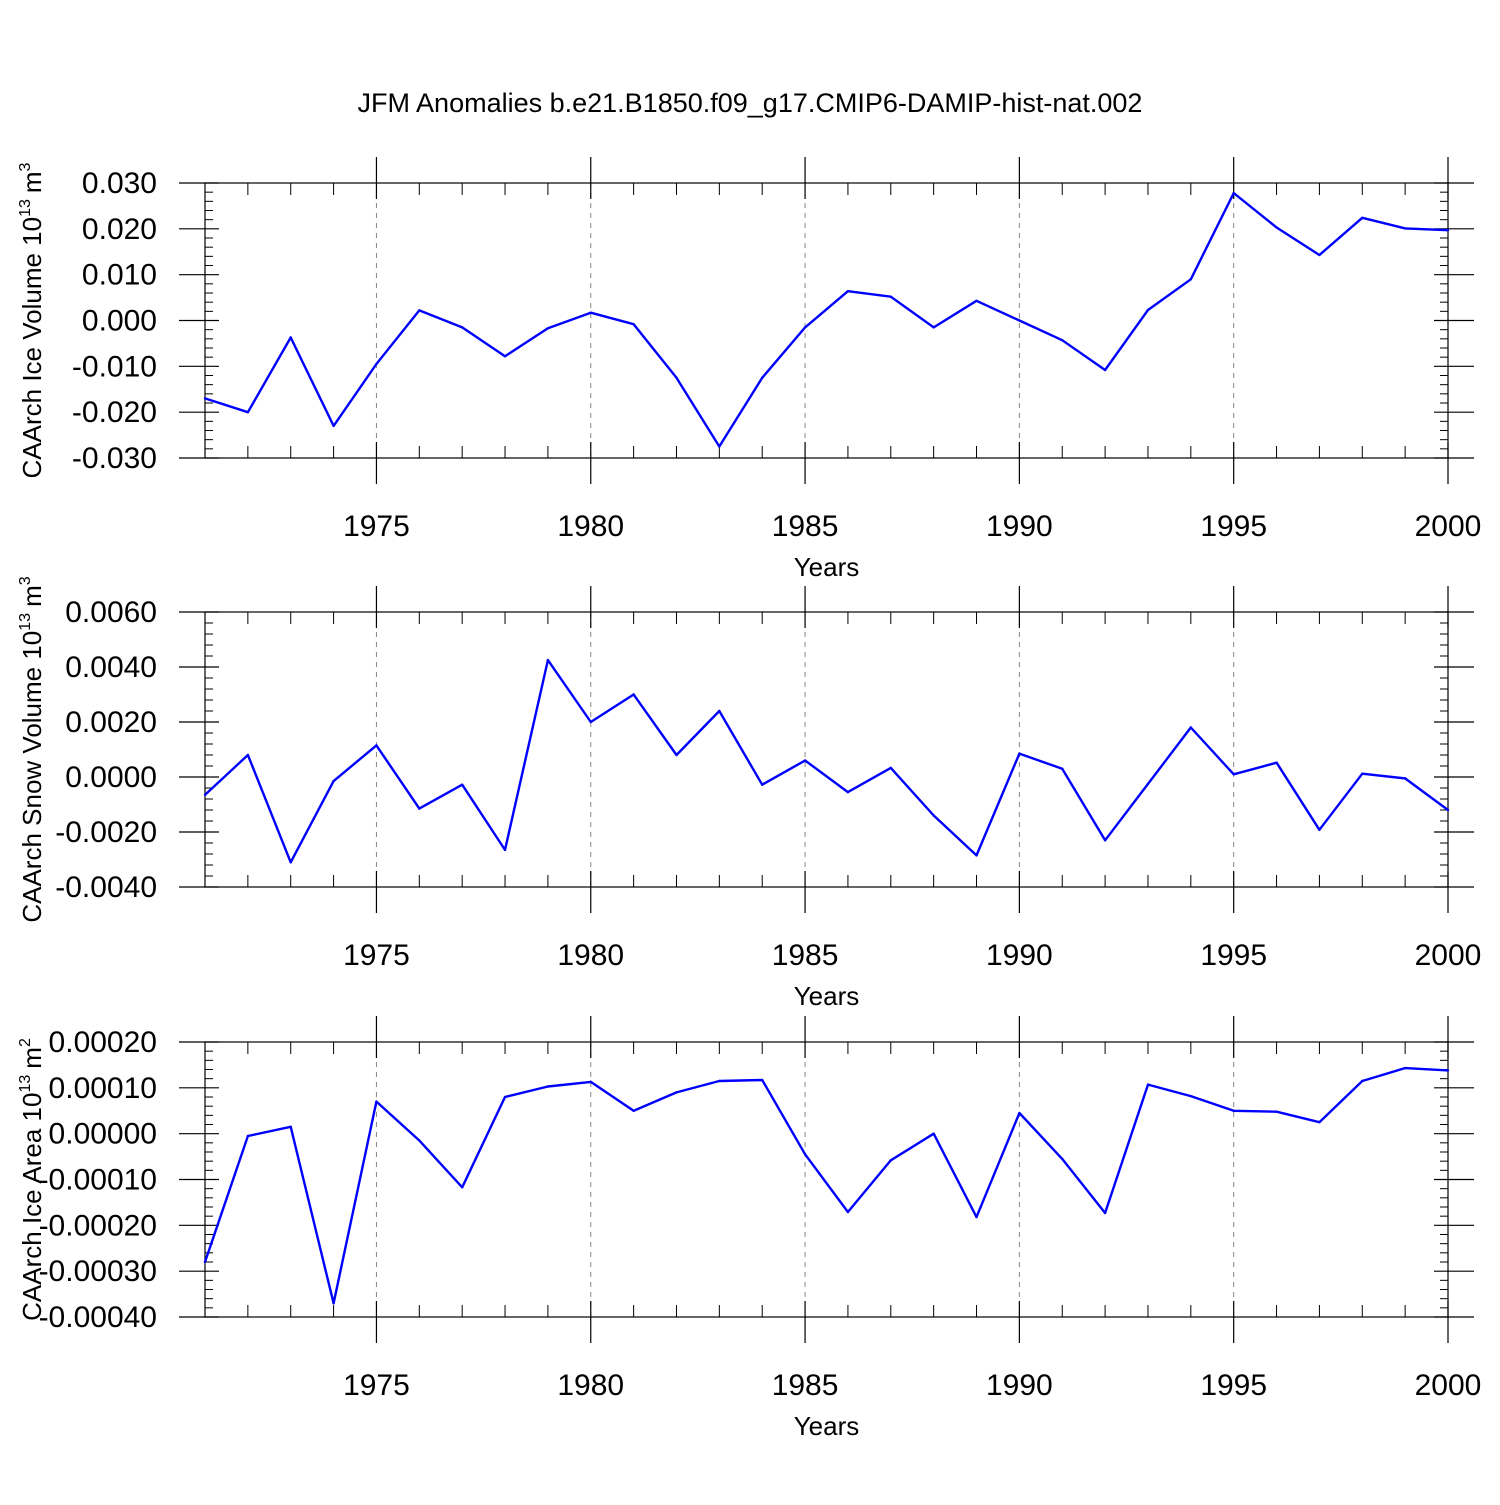 This screenshot has height=1505, width=1500. What do you see at coordinates (32, 777) in the screenshot?
I see `y-axis-label-text: CAArch Snow Volume 10` at bounding box center [32, 777].